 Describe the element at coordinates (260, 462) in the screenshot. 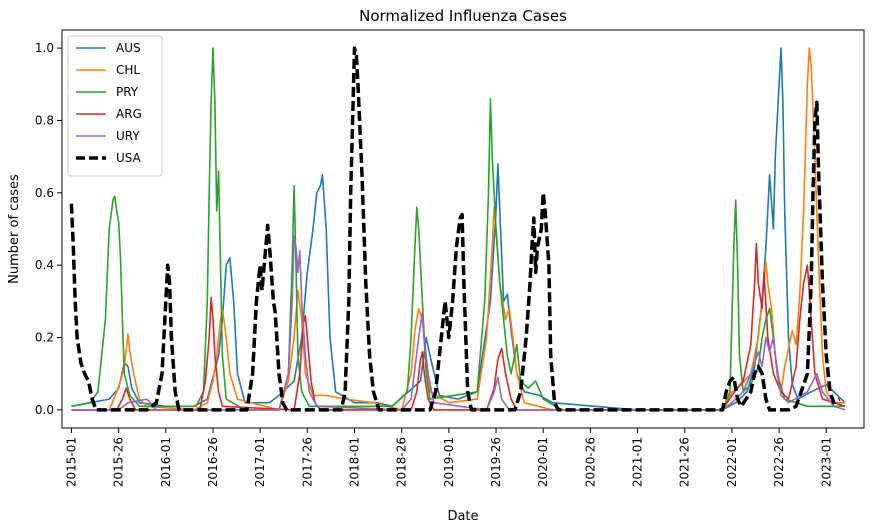

I see `x-tick-label: 2017-01` at that location.